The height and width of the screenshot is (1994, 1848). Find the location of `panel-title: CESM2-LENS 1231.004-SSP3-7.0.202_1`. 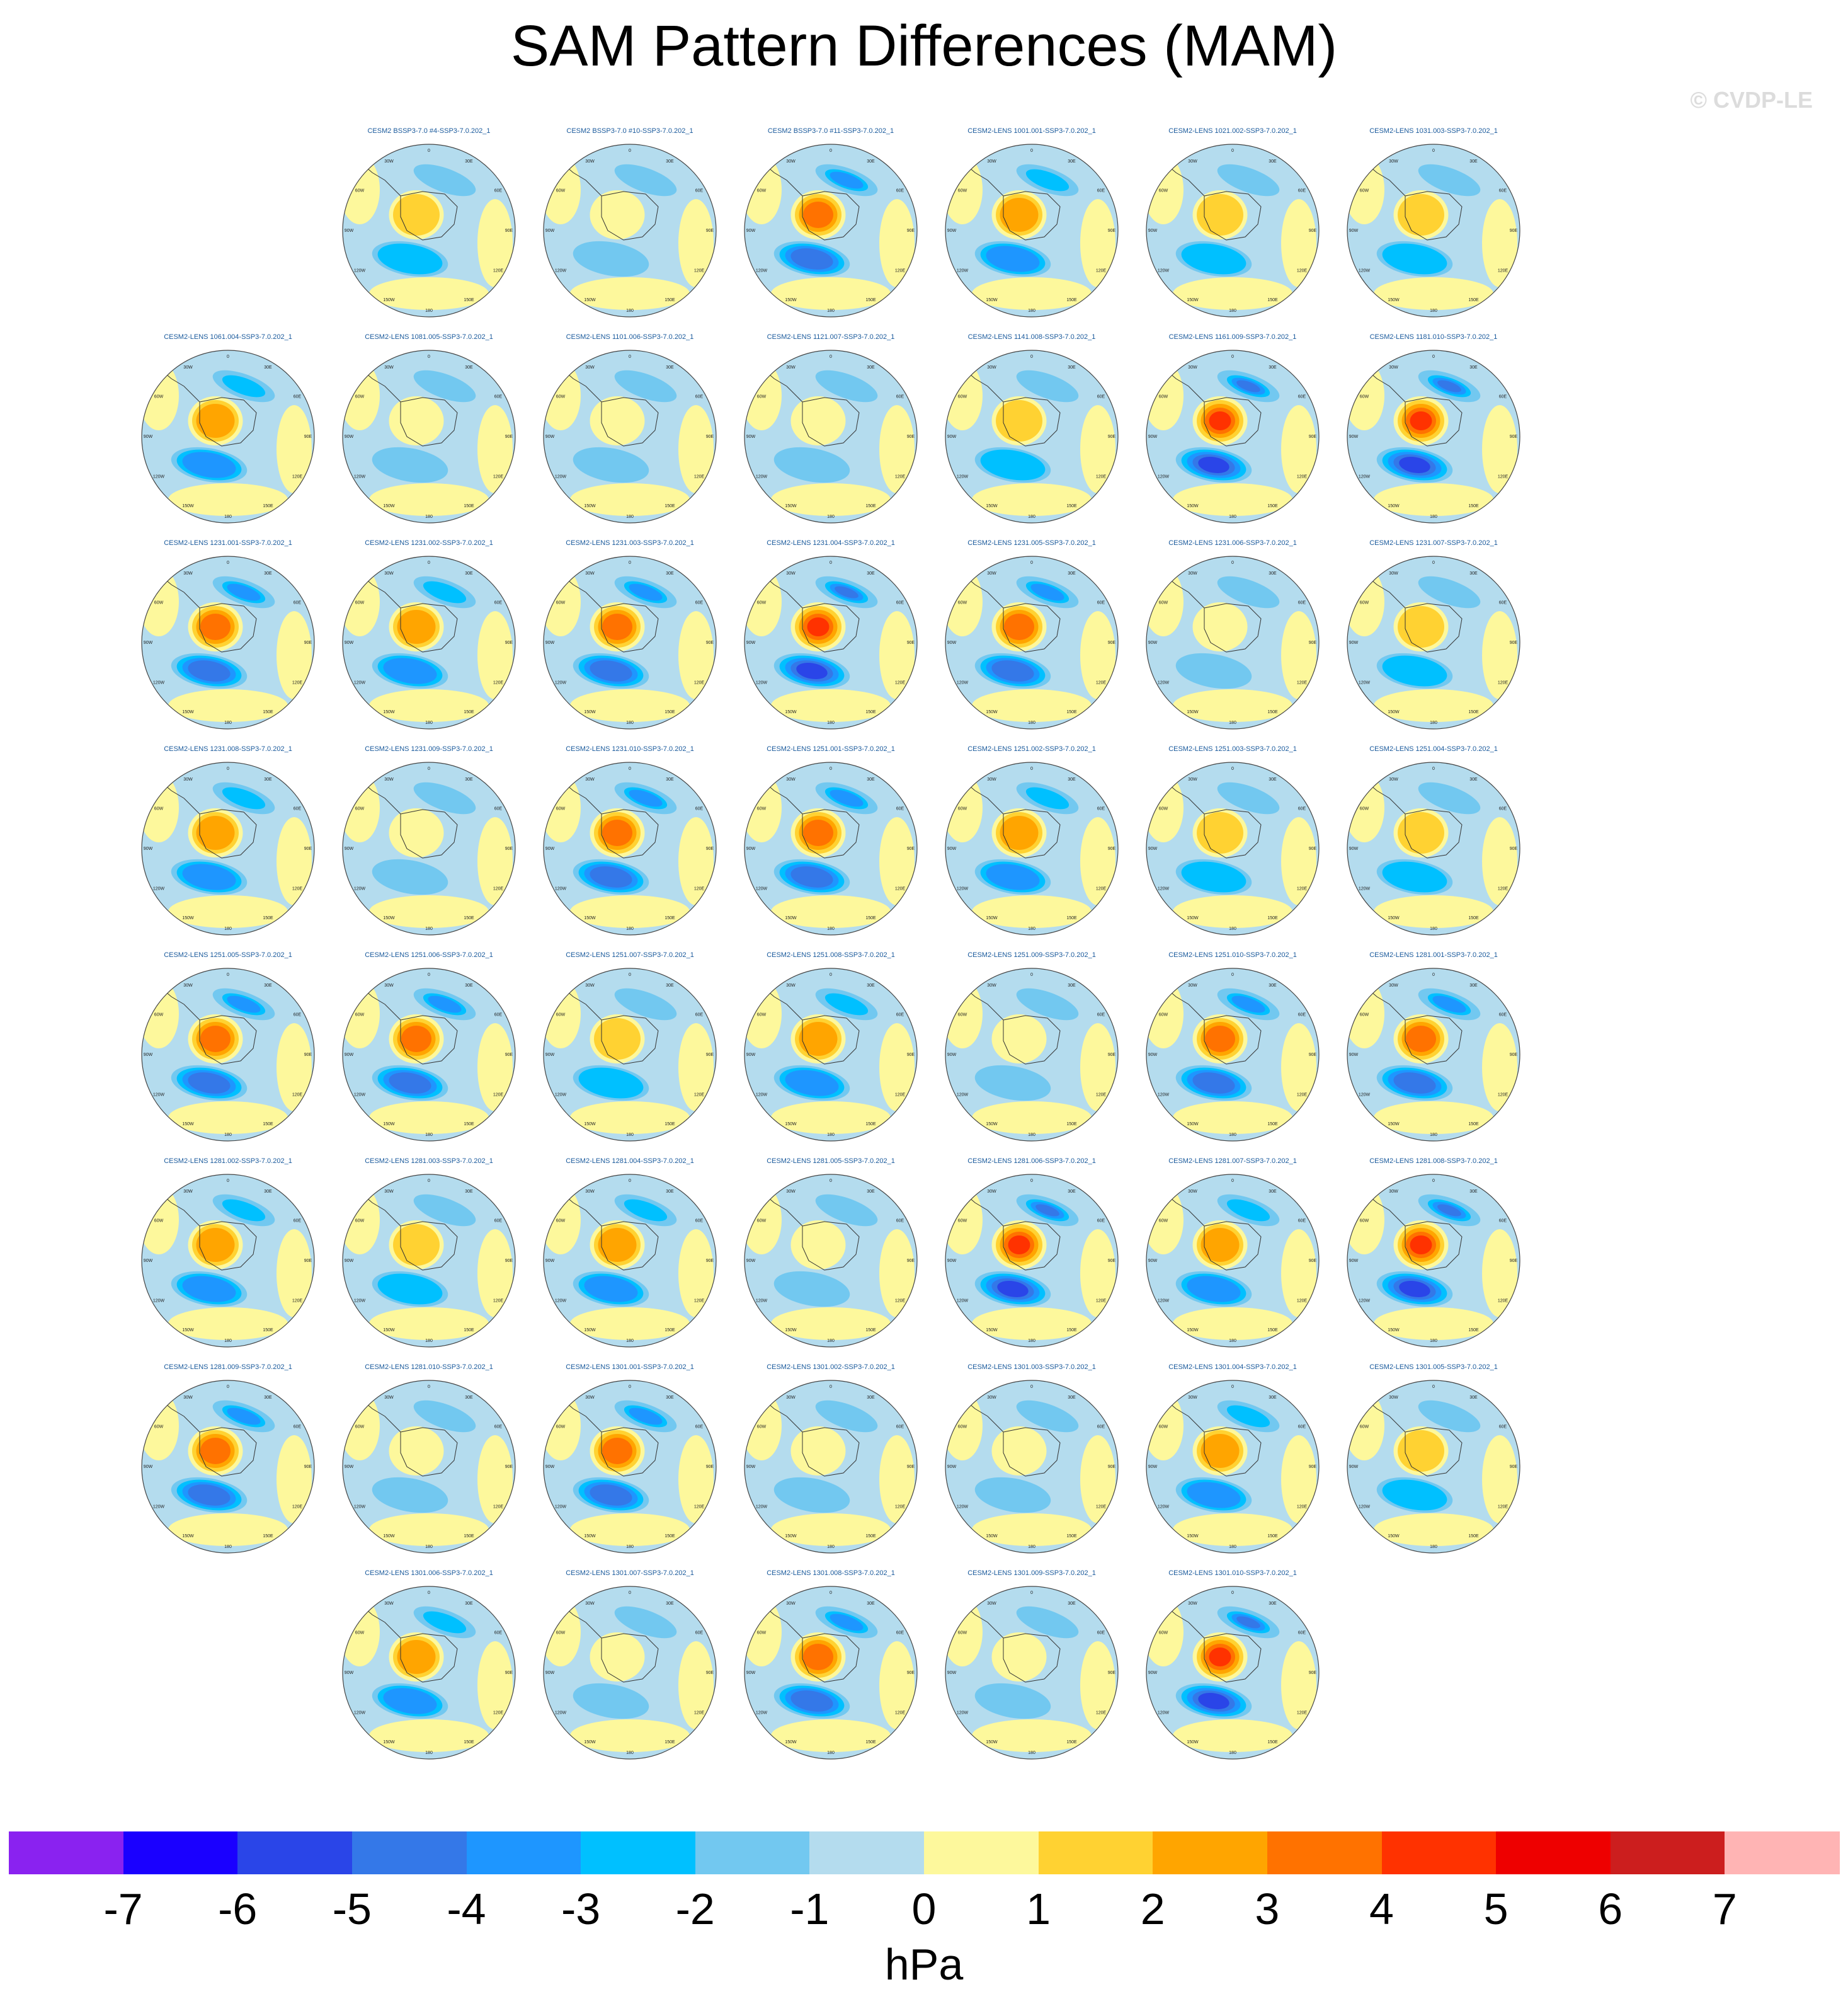

panel-title: CESM2-LENS 1231.004-SSP3-7.0.202_1 is located at coordinates (831, 543).